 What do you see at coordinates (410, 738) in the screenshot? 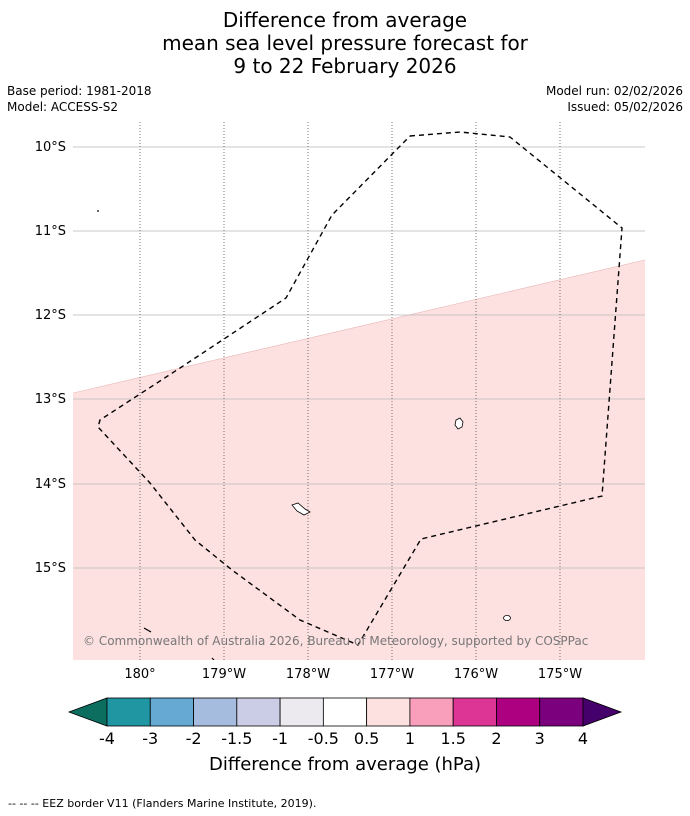
I see `colorbar-tick-label: 1` at bounding box center [410, 738].